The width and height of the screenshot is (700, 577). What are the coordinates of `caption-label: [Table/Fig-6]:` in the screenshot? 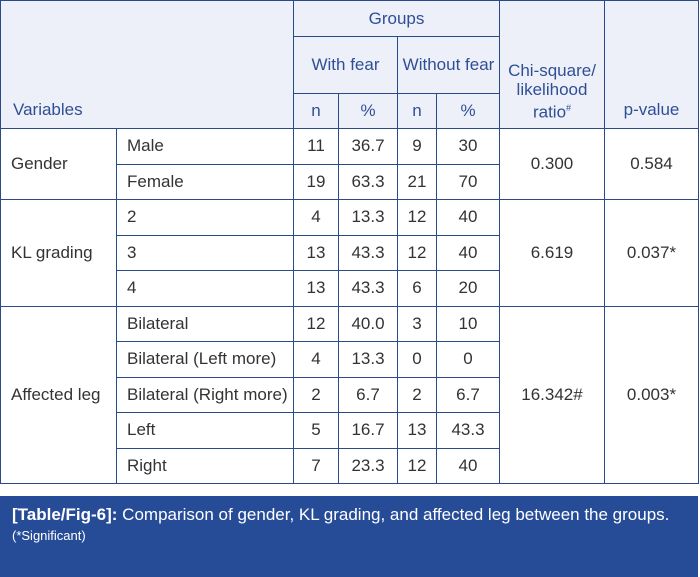 It's located at (65, 514).